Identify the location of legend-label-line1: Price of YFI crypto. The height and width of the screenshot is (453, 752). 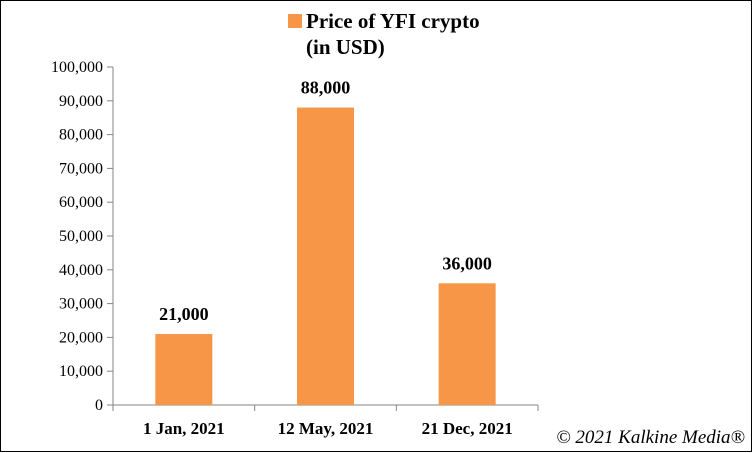
(393, 21).